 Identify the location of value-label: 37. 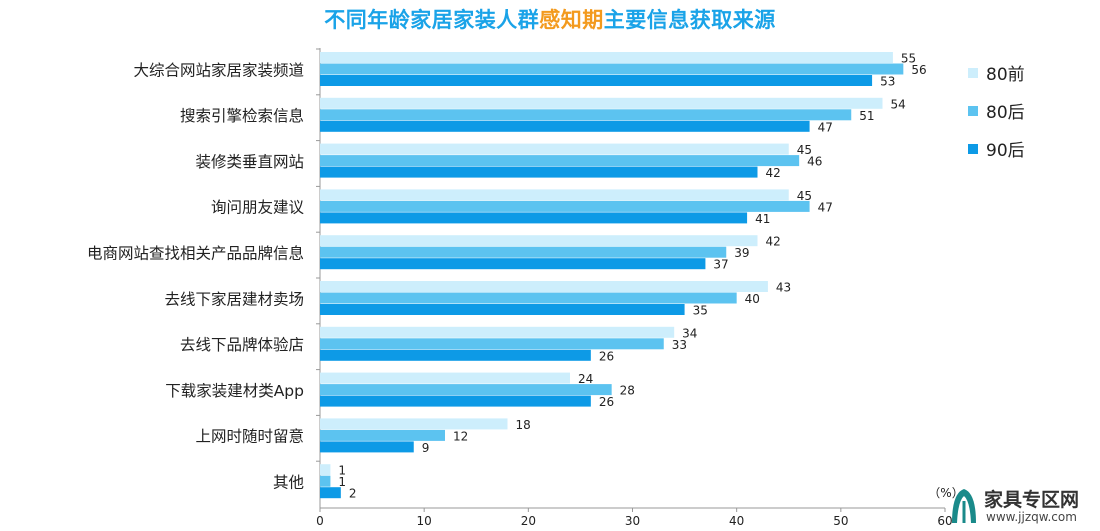
(720, 265).